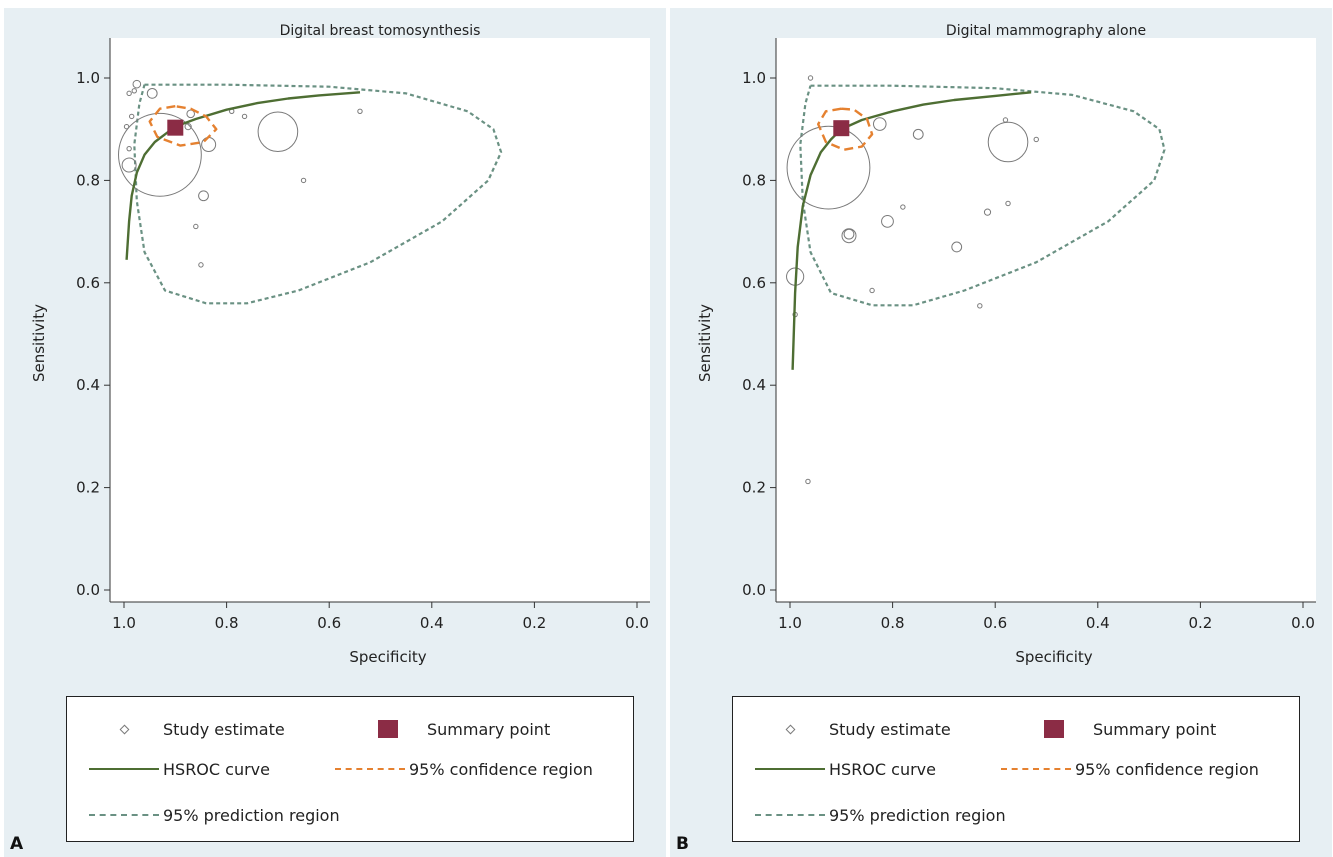 This screenshot has width=1333, height=857. Describe the element at coordinates (17, 844) in the screenshot. I see `panel-letter-a: A` at that location.